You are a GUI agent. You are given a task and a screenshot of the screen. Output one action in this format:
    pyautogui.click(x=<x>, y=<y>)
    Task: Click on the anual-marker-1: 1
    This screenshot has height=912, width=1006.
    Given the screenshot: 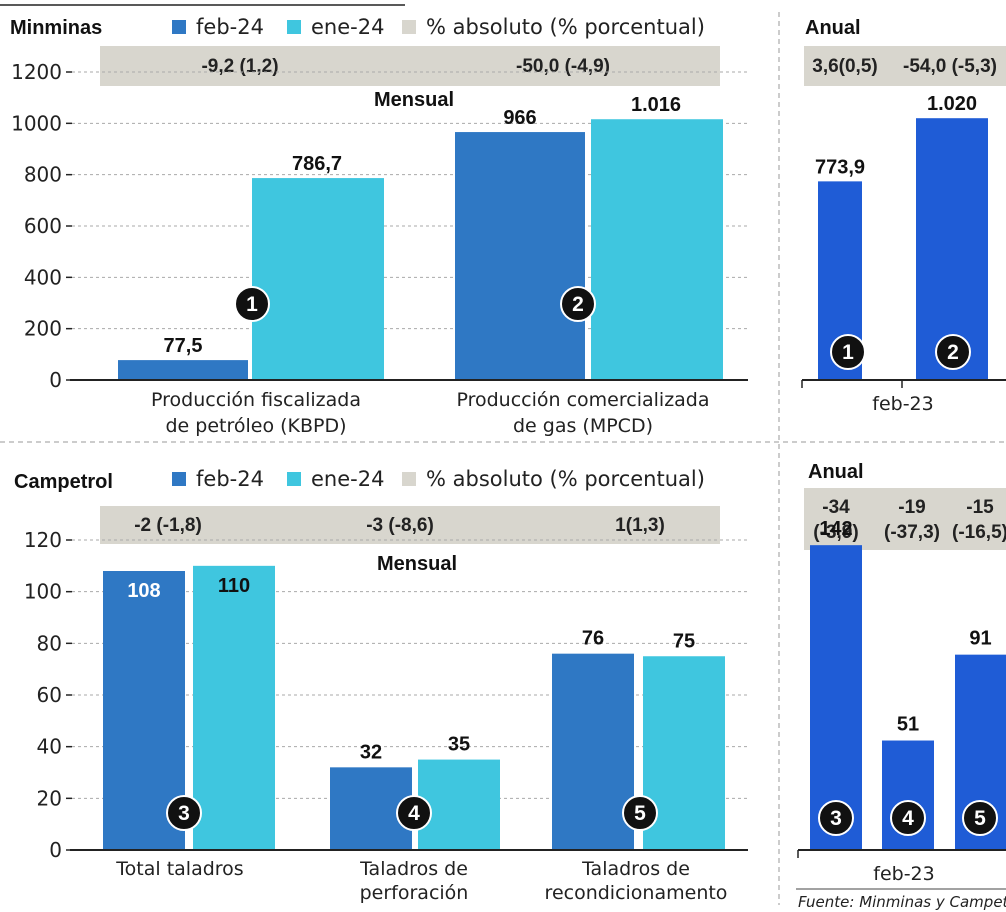 What is the action you would take?
    pyautogui.click(x=848, y=352)
    